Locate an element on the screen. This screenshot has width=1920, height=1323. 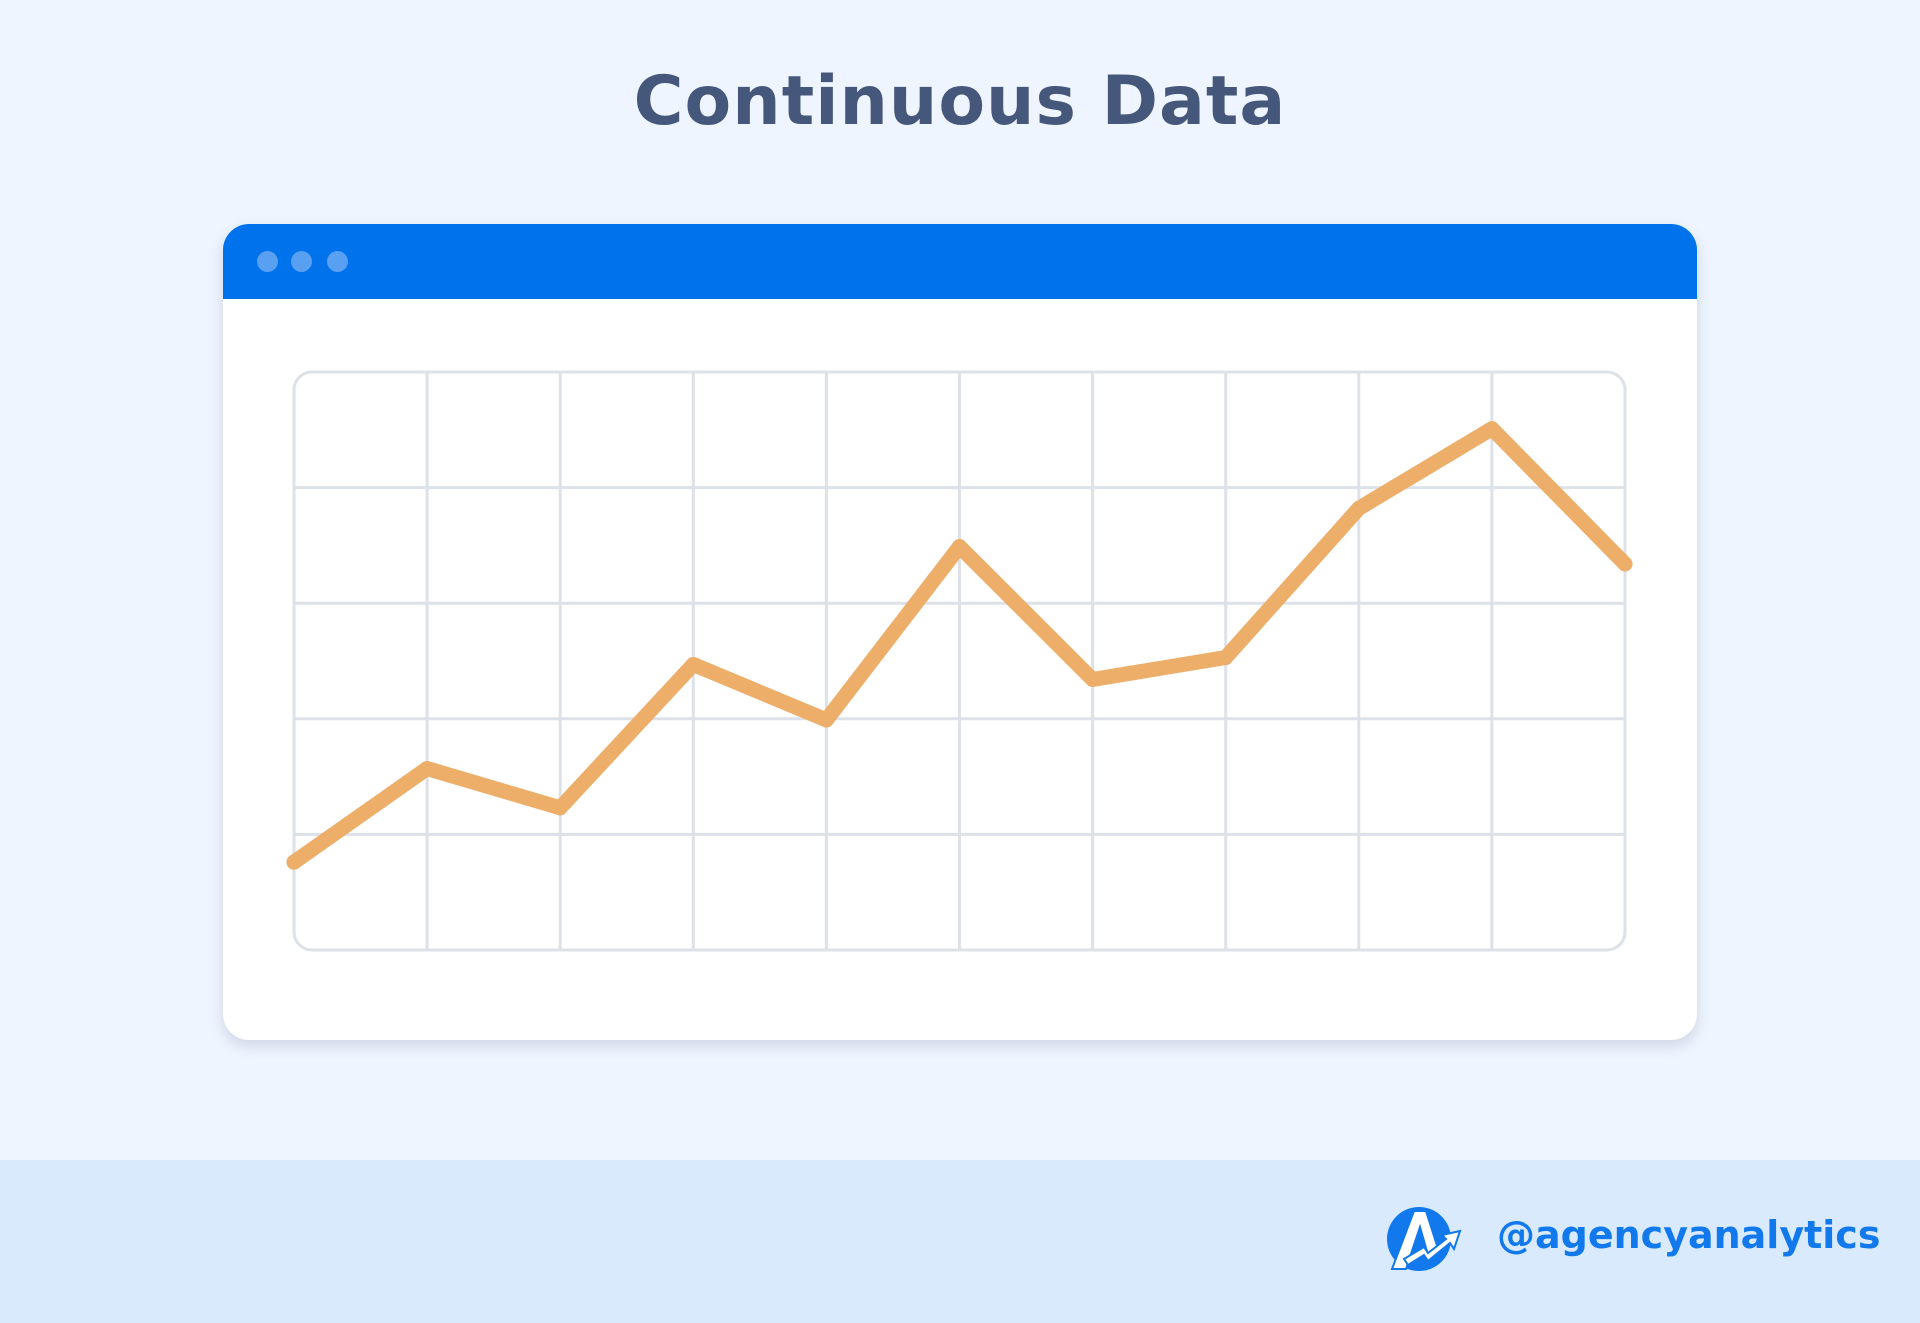
page-title: Continuous Data is located at coordinates (960, 101).